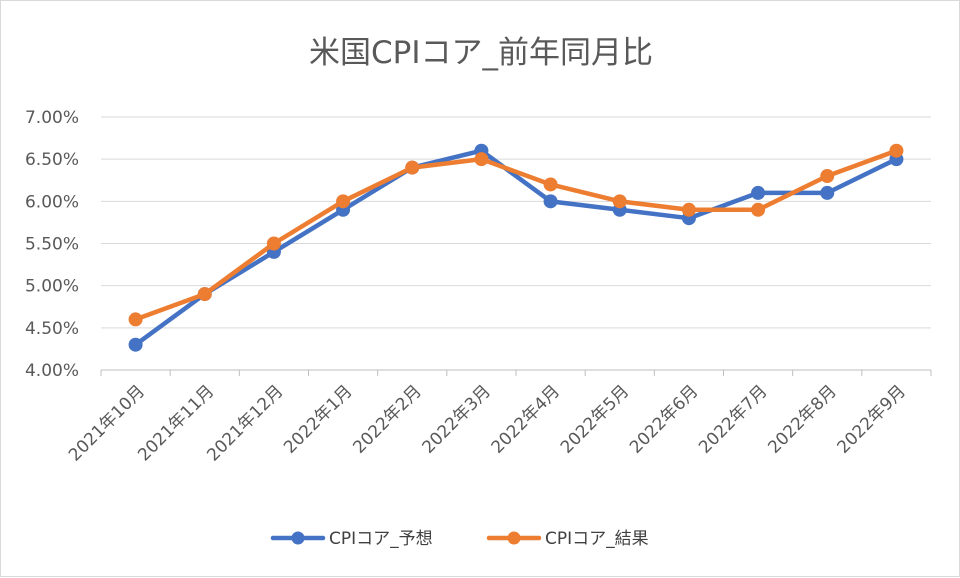 This screenshot has width=960, height=578. Describe the element at coordinates (318, 419) in the screenshot. I see `x-tick-label: 2022年1月` at that location.